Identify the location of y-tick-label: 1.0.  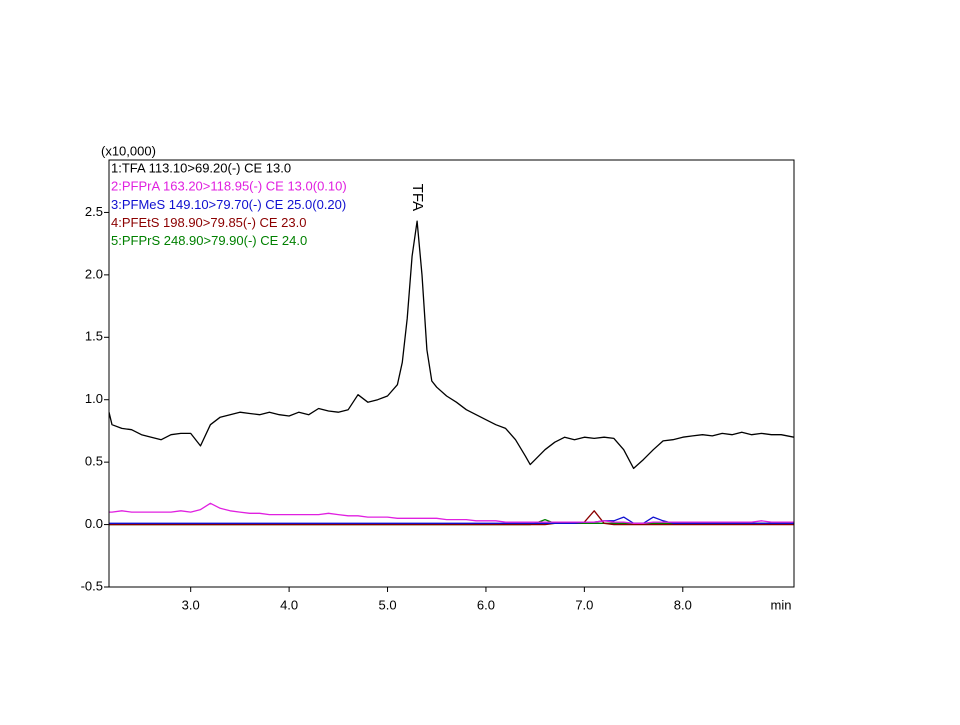
(94, 398).